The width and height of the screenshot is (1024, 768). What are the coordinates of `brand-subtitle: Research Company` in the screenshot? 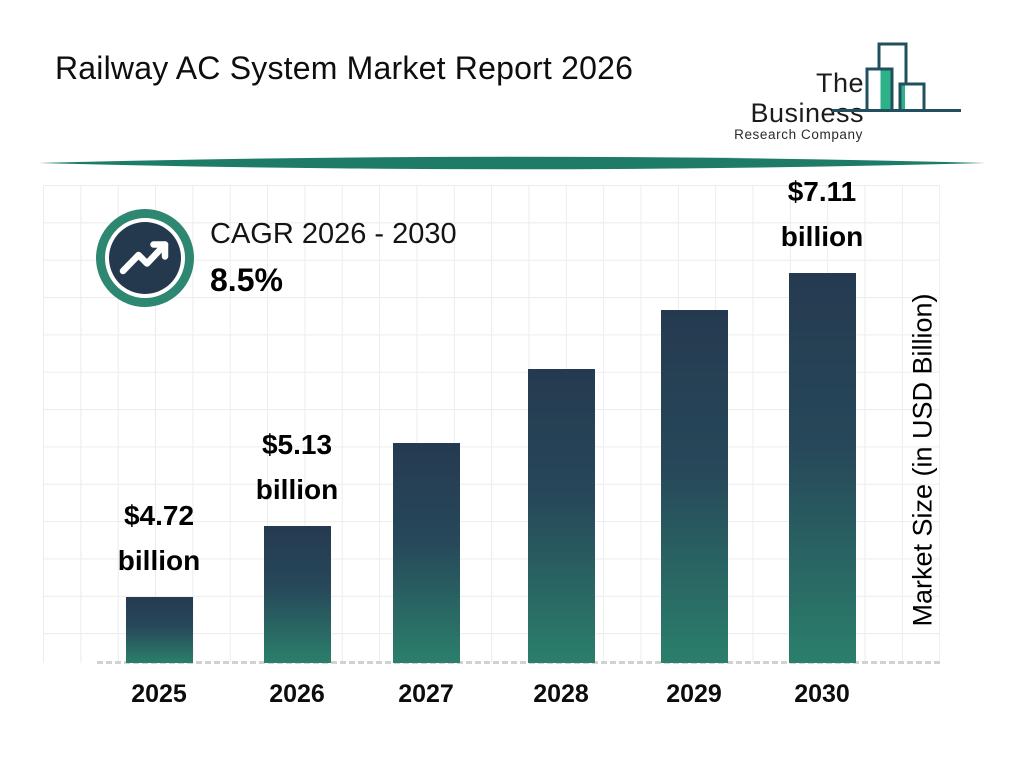 It's located at (798, 134).